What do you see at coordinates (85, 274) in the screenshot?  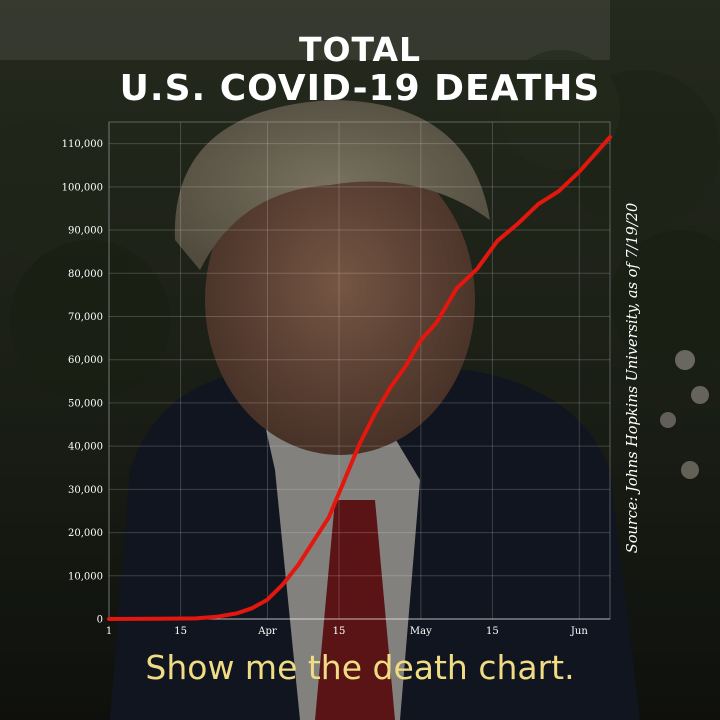 I see `y-tick-label: 80,000` at bounding box center [85, 274].